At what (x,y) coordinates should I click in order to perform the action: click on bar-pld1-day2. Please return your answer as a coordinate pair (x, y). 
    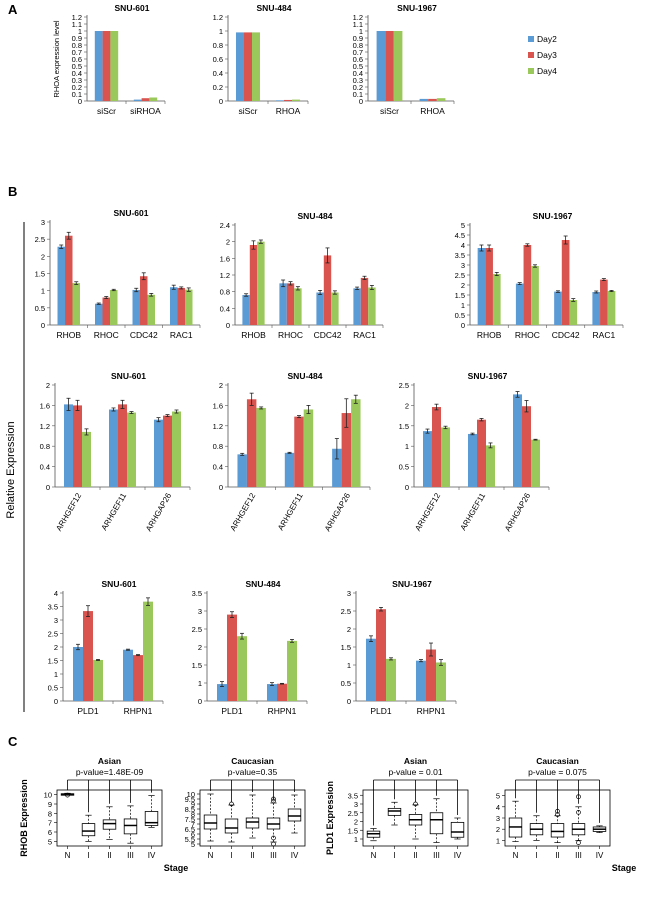
    Looking at the image, I should click on (78, 674).